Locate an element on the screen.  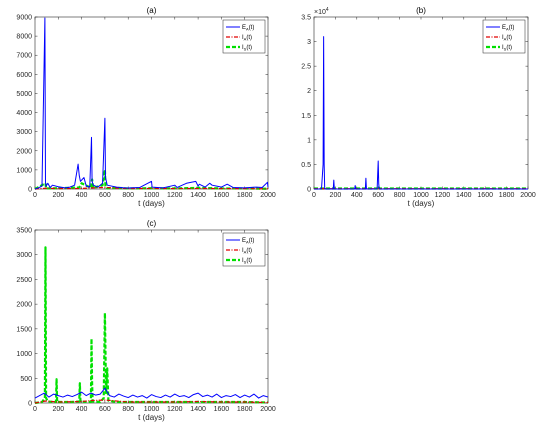
chart-title: (c) is located at coordinates (152, 223).